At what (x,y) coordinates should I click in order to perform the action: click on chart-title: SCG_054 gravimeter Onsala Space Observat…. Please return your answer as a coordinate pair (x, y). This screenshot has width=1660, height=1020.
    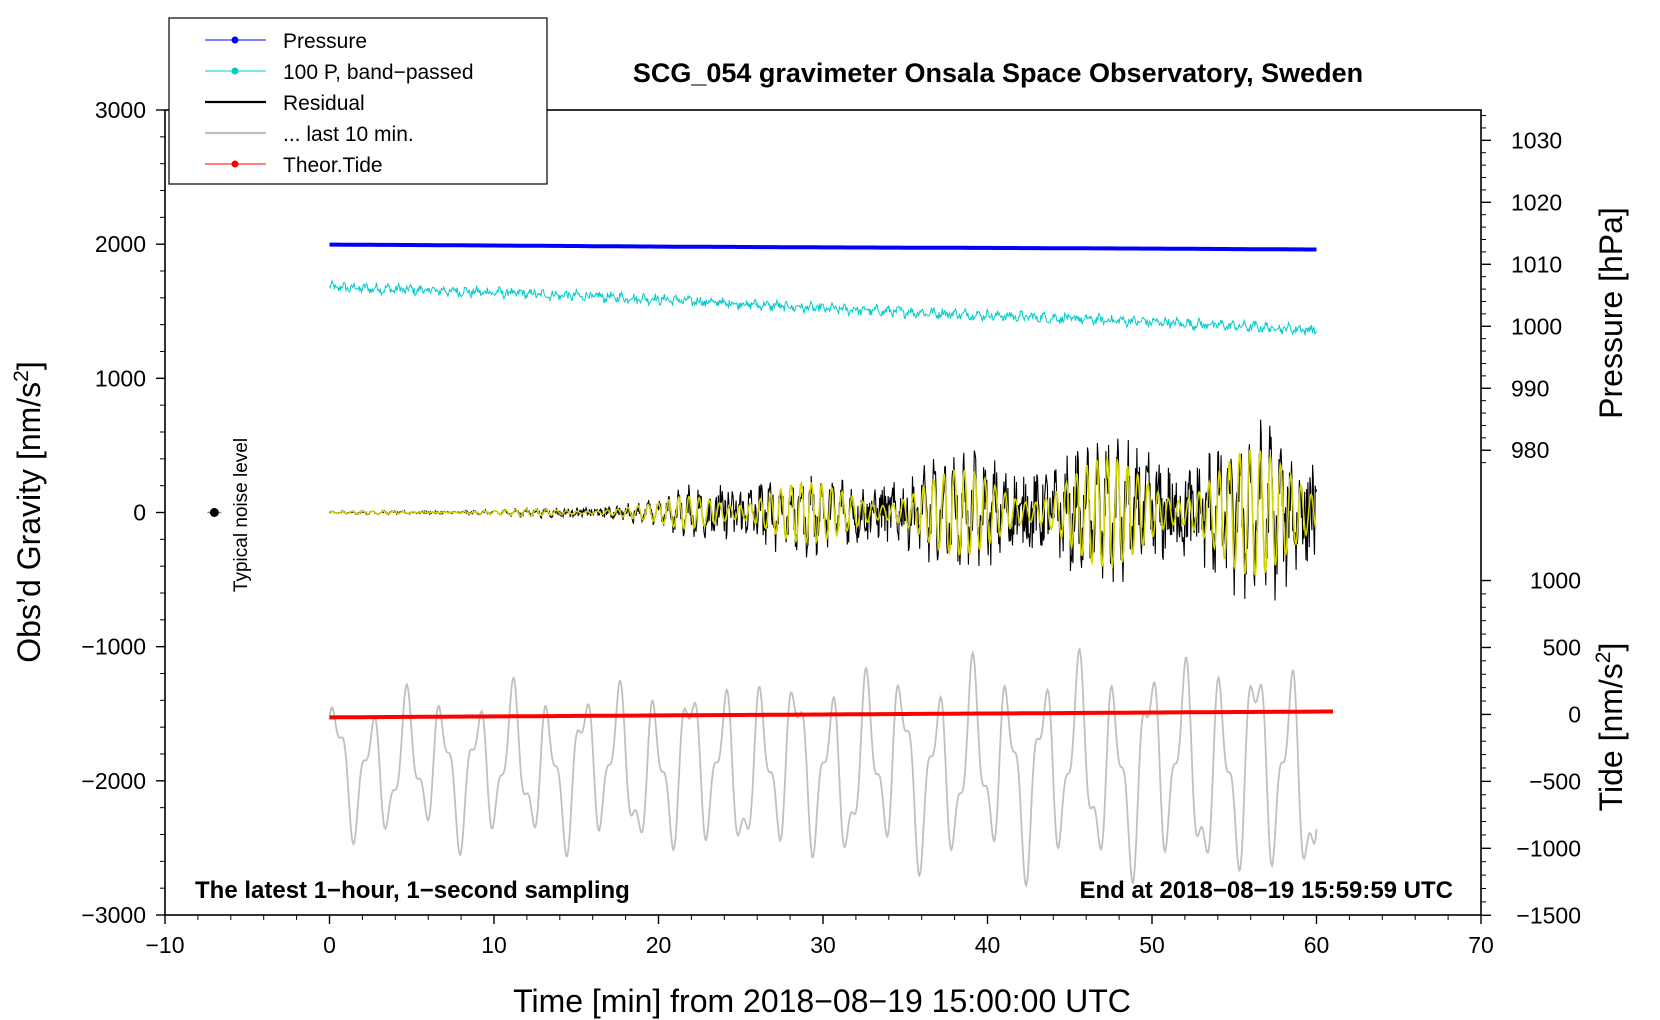
    Looking at the image, I should click on (998, 73).